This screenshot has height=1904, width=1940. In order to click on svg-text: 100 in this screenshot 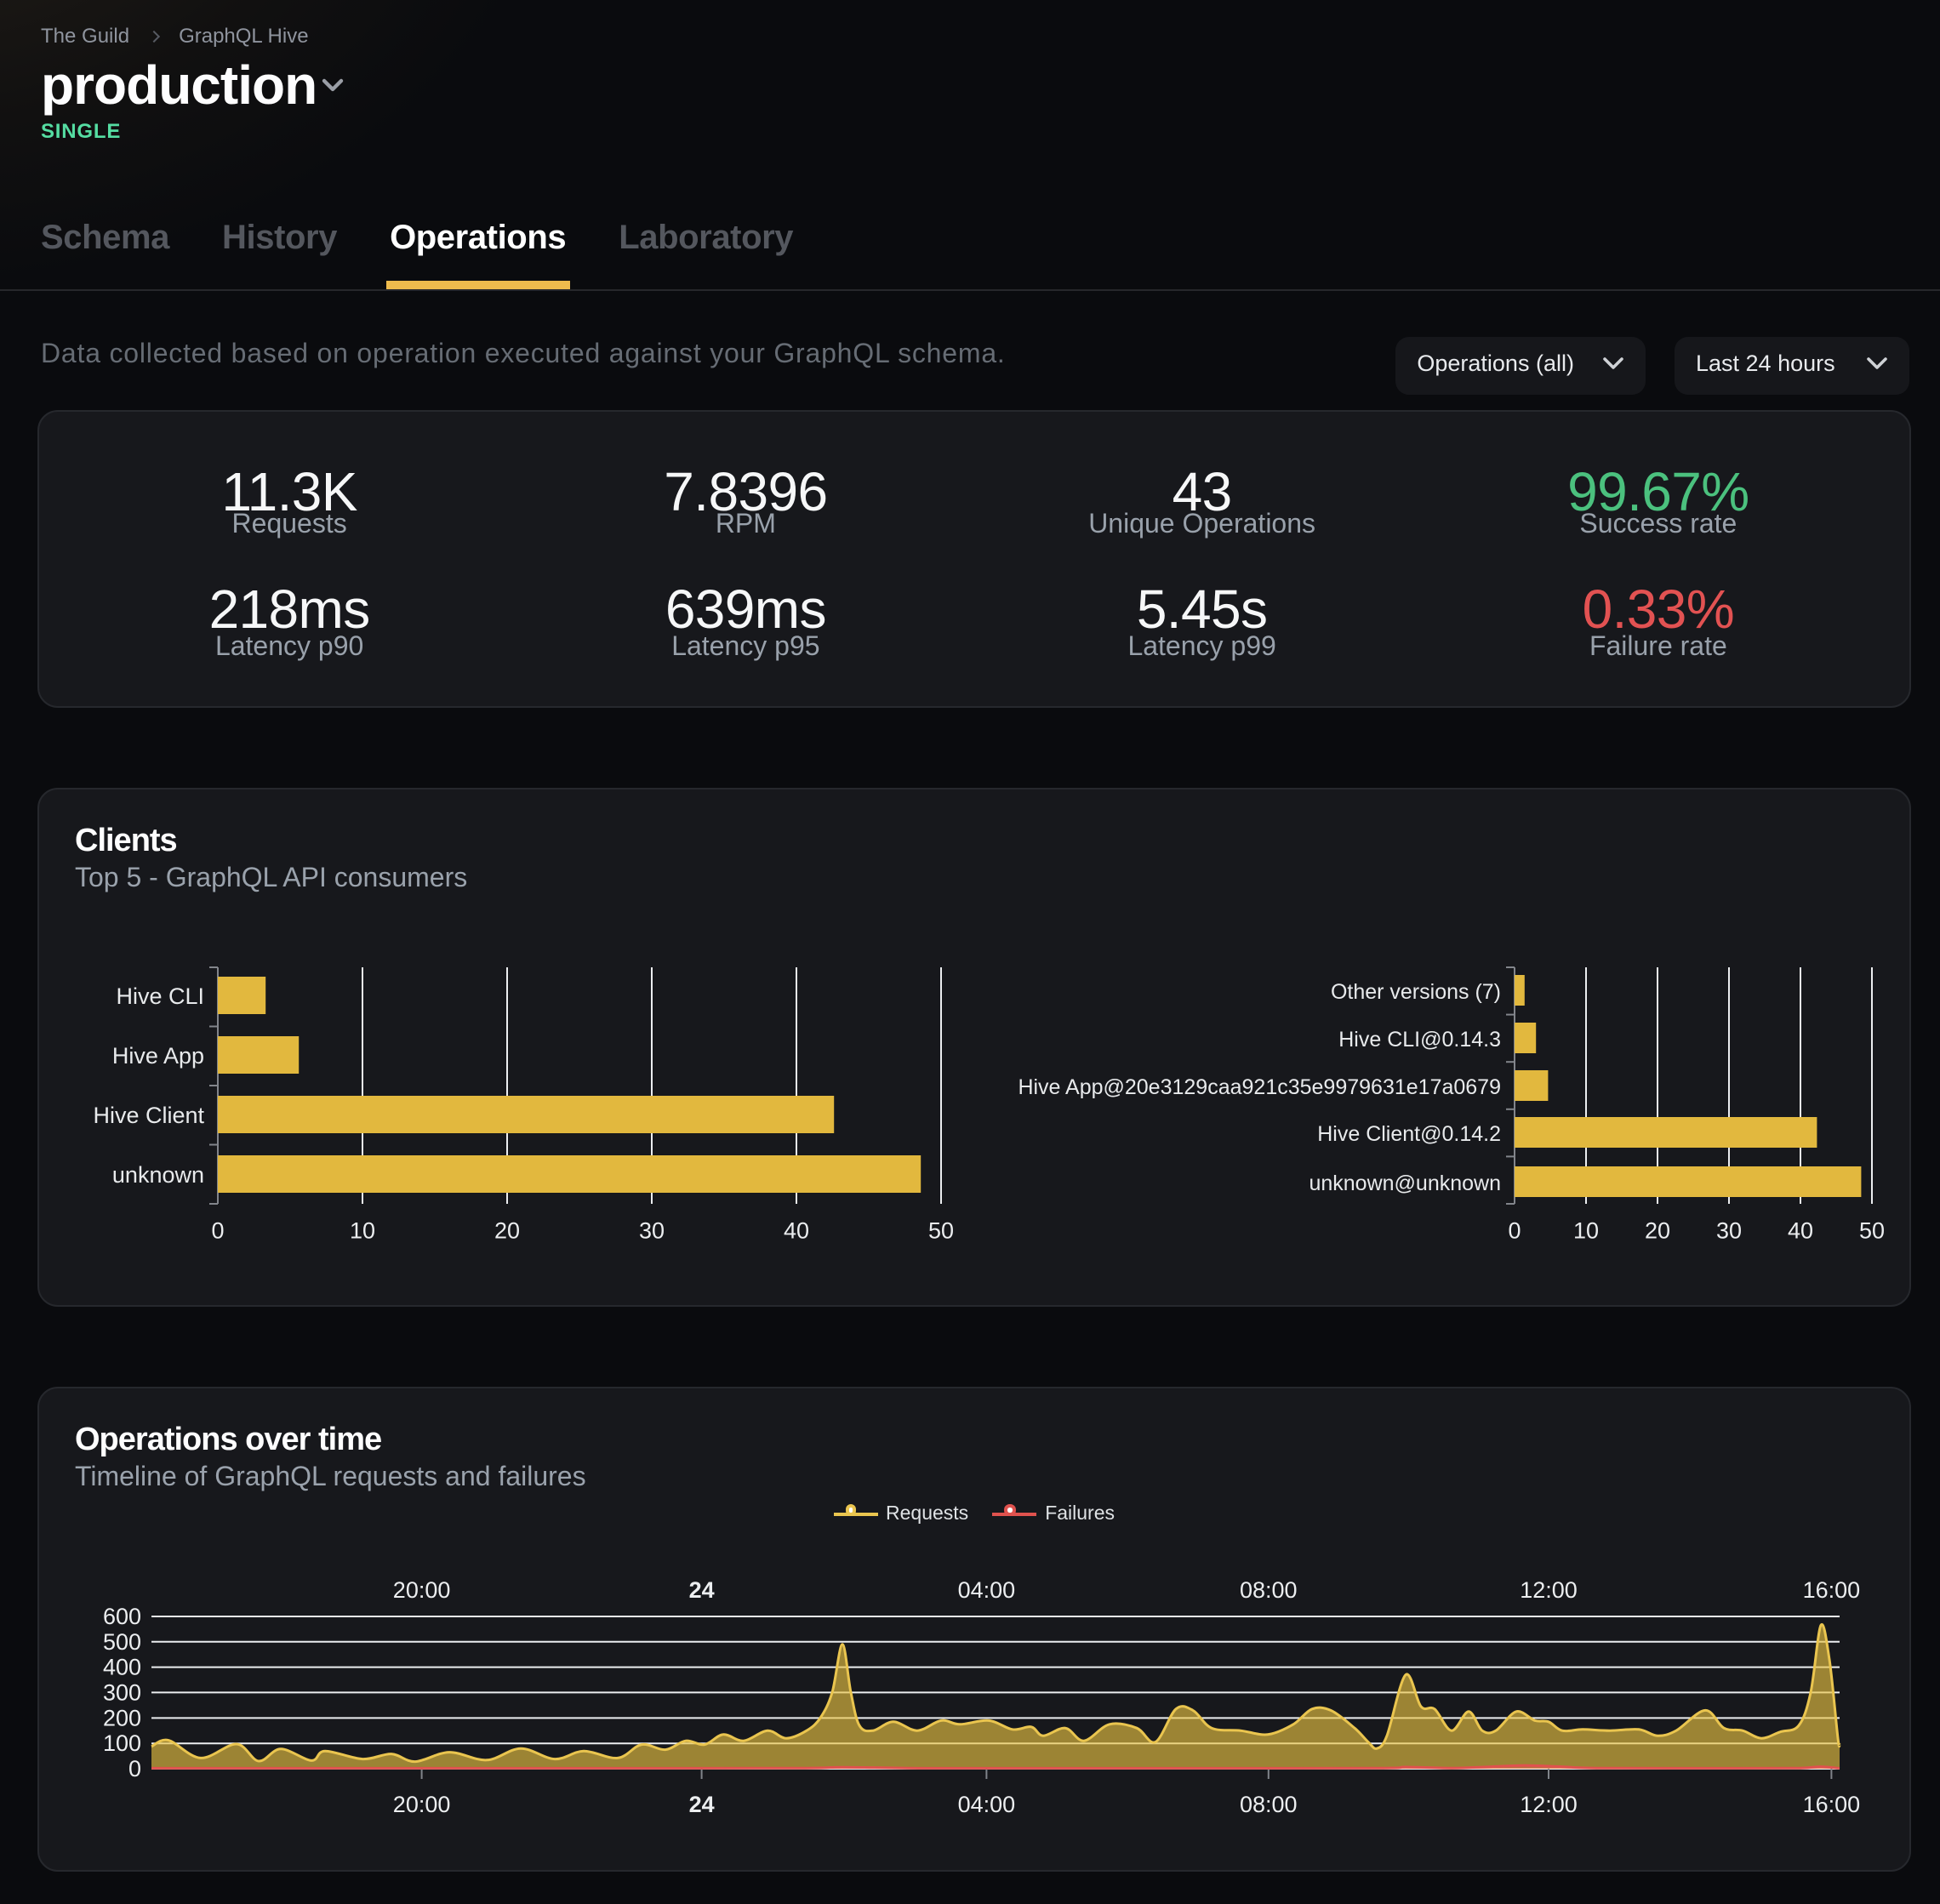, I will do `click(122, 1743)`.